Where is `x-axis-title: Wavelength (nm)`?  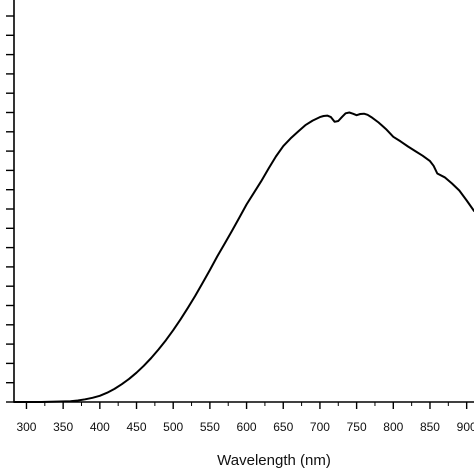
x-axis-title: Wavelength (nm) is located at coordinates (274, 460).